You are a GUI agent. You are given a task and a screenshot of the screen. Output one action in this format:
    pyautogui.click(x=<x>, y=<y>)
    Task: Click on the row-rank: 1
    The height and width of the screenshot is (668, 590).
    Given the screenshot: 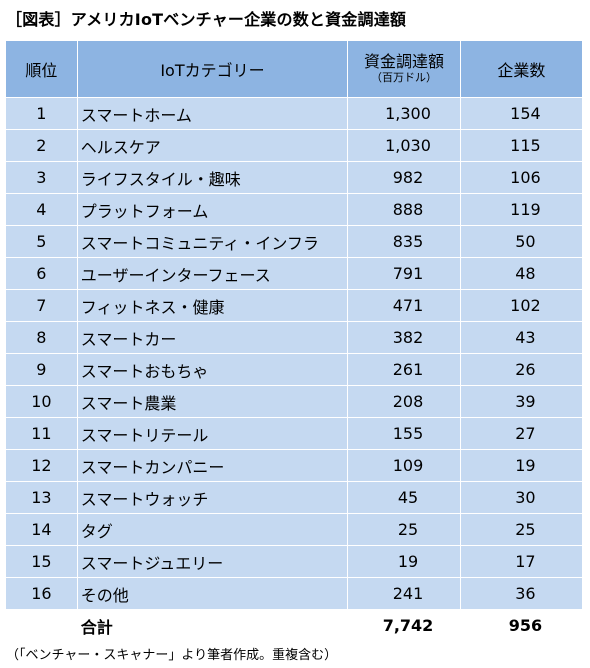 What is the action you would take?
    pyautogui.click(x=41, y=113)
    